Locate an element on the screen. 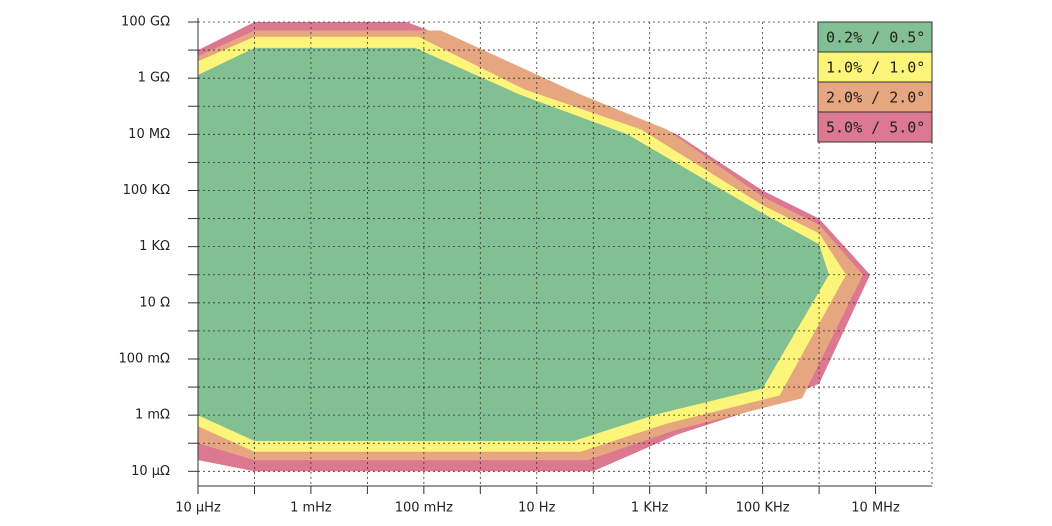  legend-label: 1.0% / 1.0° is located at coordinates (875, 68).